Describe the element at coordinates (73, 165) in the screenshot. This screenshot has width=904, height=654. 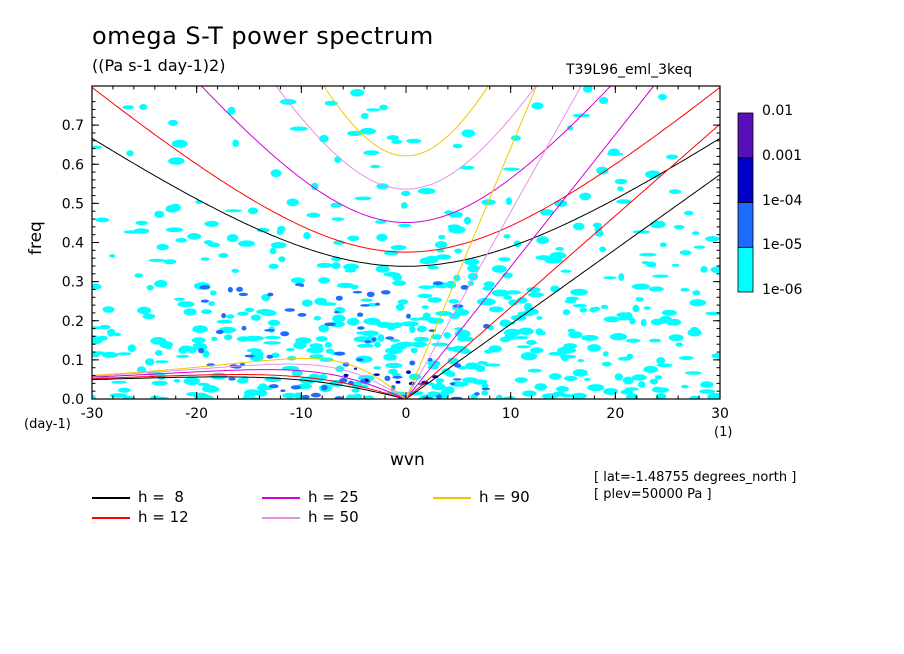
I see `y-tick-label: 0.6` at that location.